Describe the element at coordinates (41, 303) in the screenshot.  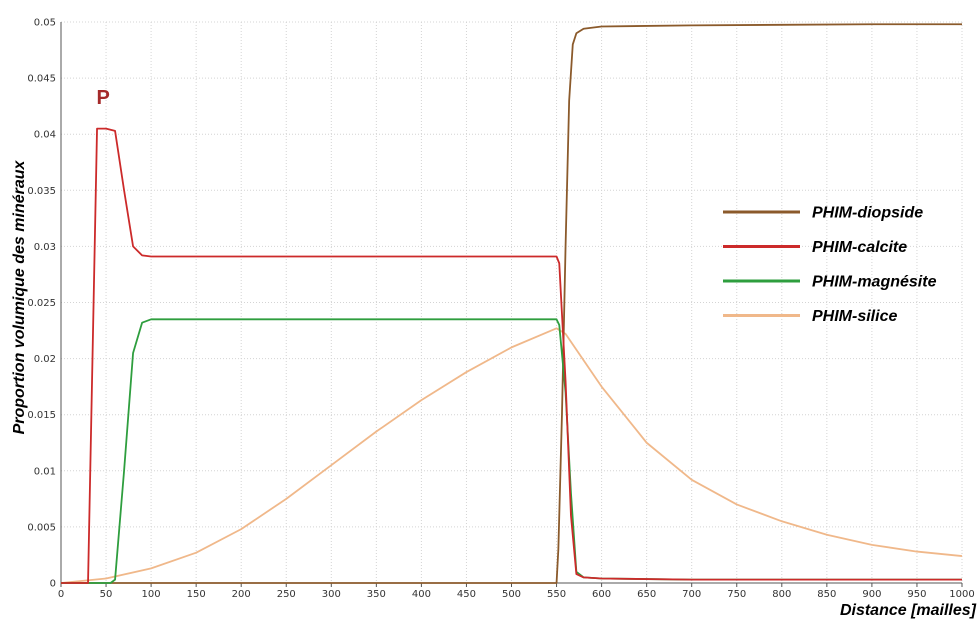
I see `y-tick-label: 0.025` at that location.